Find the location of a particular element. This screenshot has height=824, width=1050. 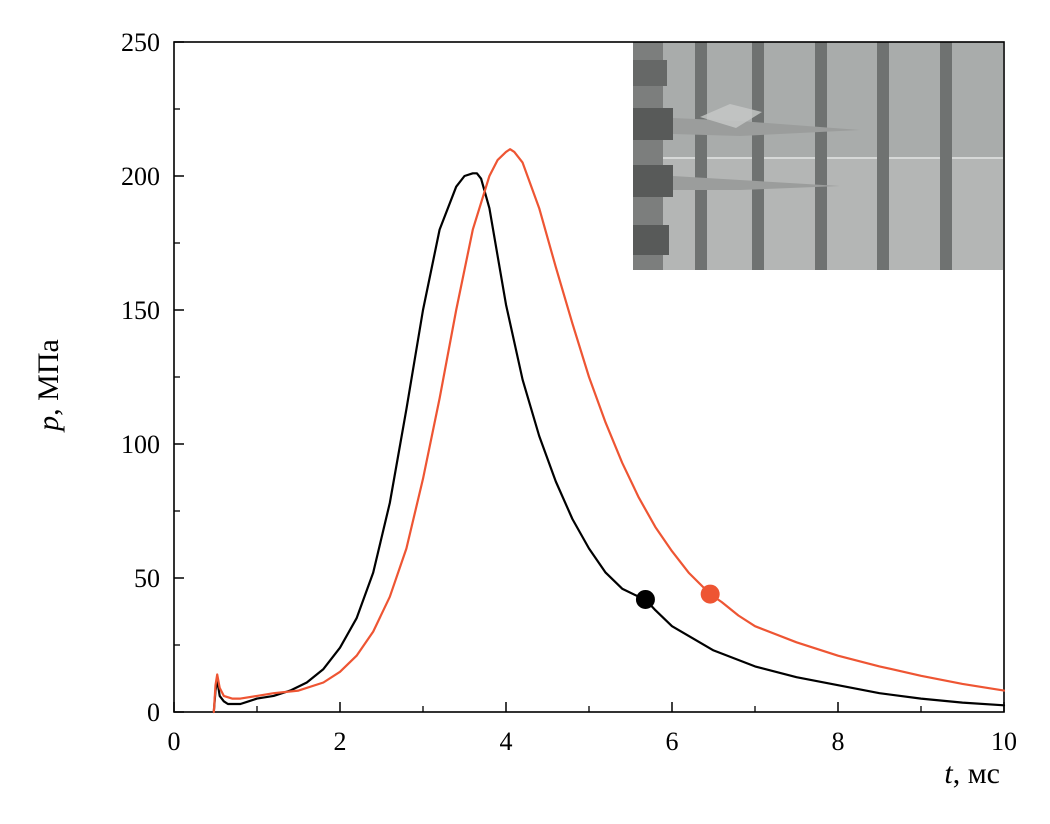

x-tick-label: 2 is located at coordinates (340, 741).